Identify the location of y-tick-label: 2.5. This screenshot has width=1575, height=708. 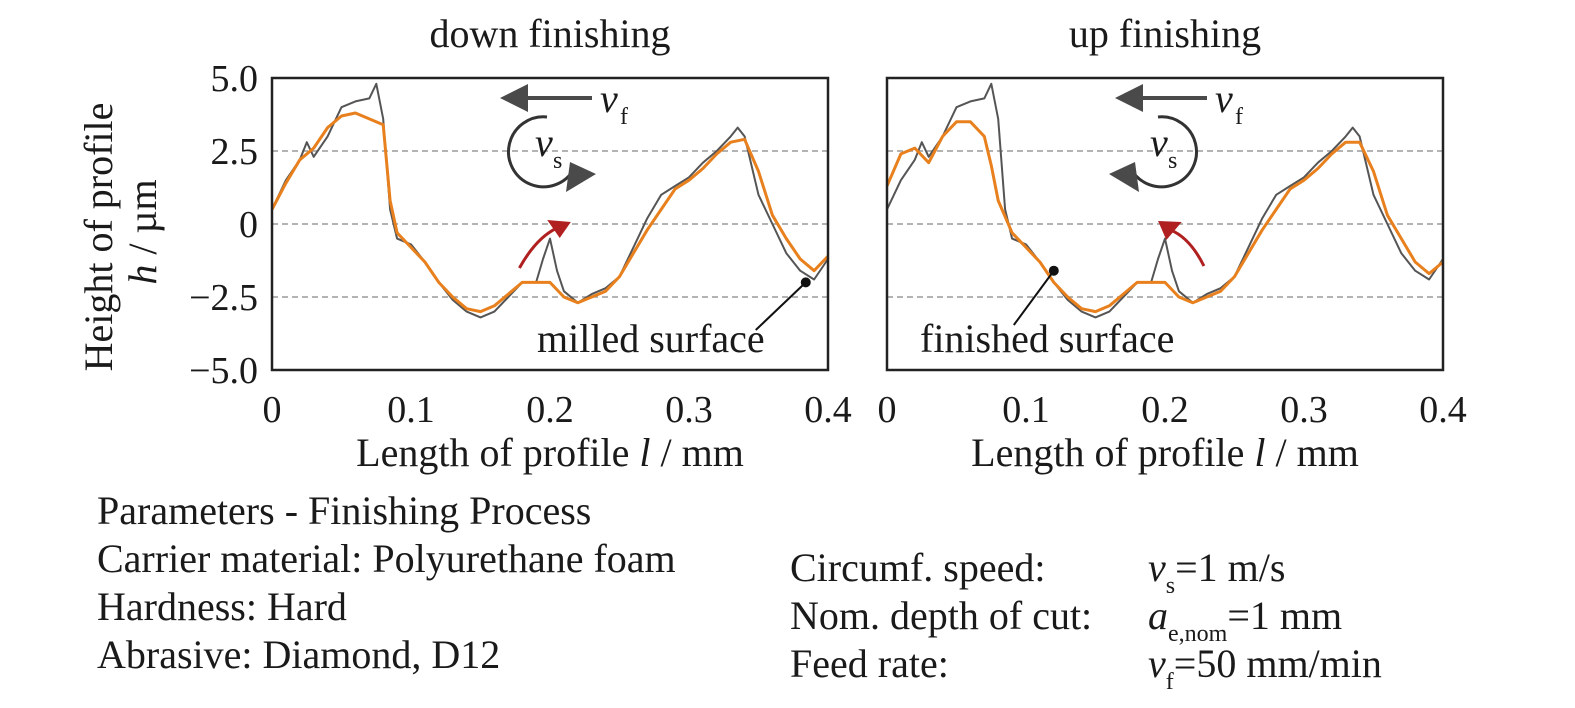
(235, 152).